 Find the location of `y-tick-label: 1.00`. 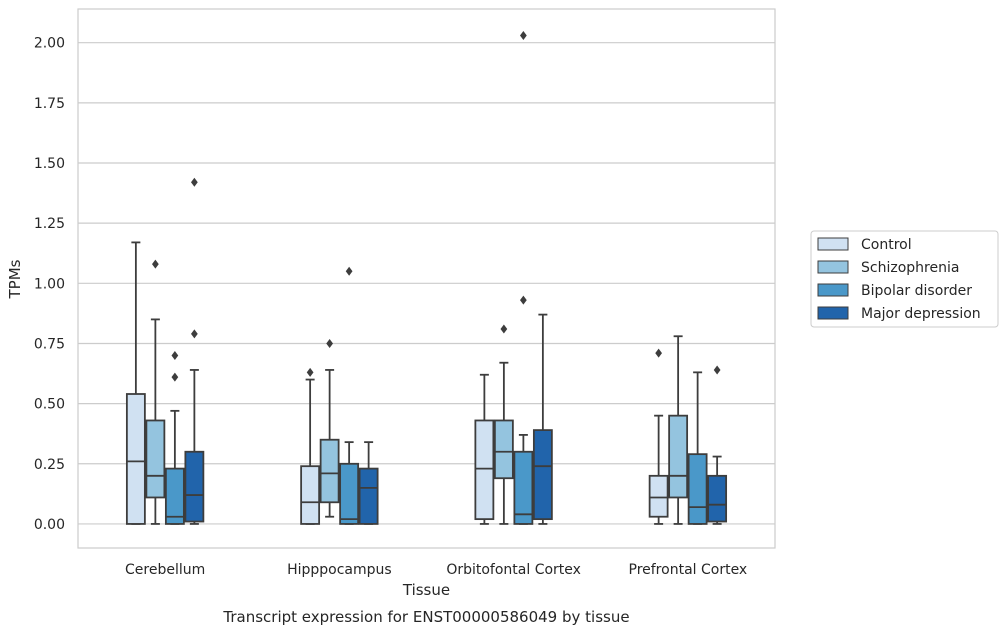

y-tick-label: 1.00 is located at coordinates (49, 284).